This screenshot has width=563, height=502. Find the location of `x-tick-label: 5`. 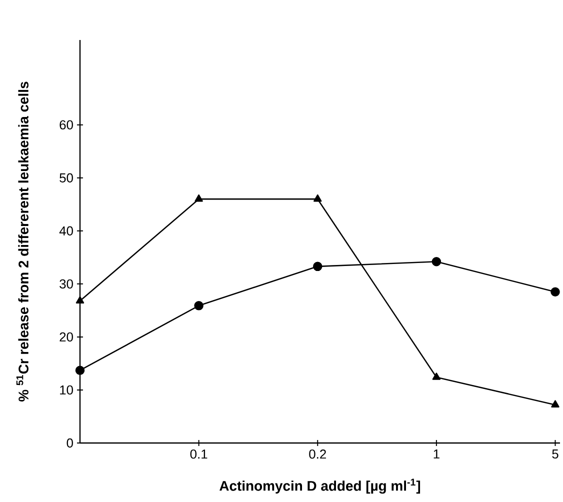

x-tick-label: 5 is located at coordinates (555, 454).